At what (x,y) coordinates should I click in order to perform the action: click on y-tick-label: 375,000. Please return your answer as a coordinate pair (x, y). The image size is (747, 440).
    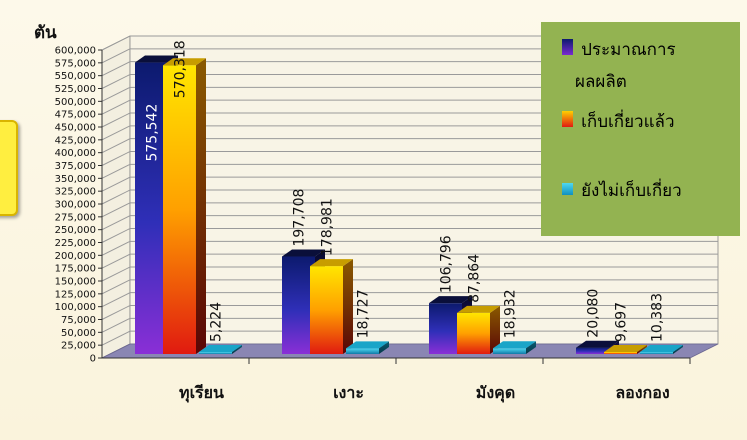
    Looking at the image, I should click on (75, 166).